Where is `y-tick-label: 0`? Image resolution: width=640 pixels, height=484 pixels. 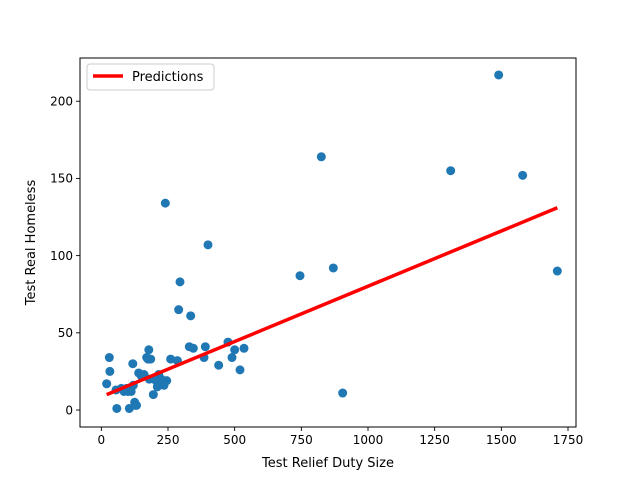
y-tick-label: 0 is located at coordinates (69, 410).